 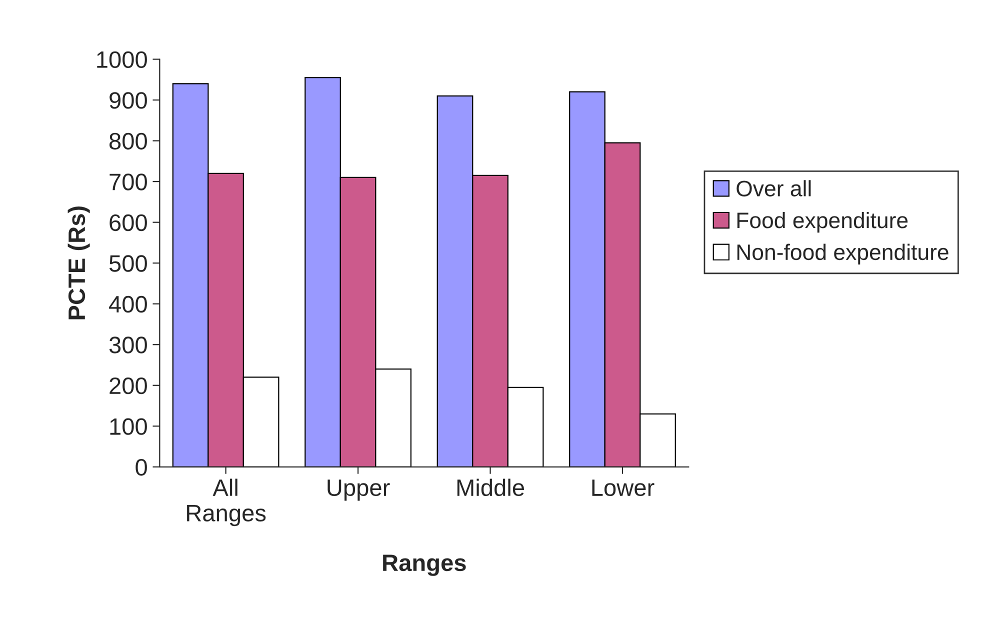 I want to click on y-tick-label: 1000, so click(x=122, y=59).